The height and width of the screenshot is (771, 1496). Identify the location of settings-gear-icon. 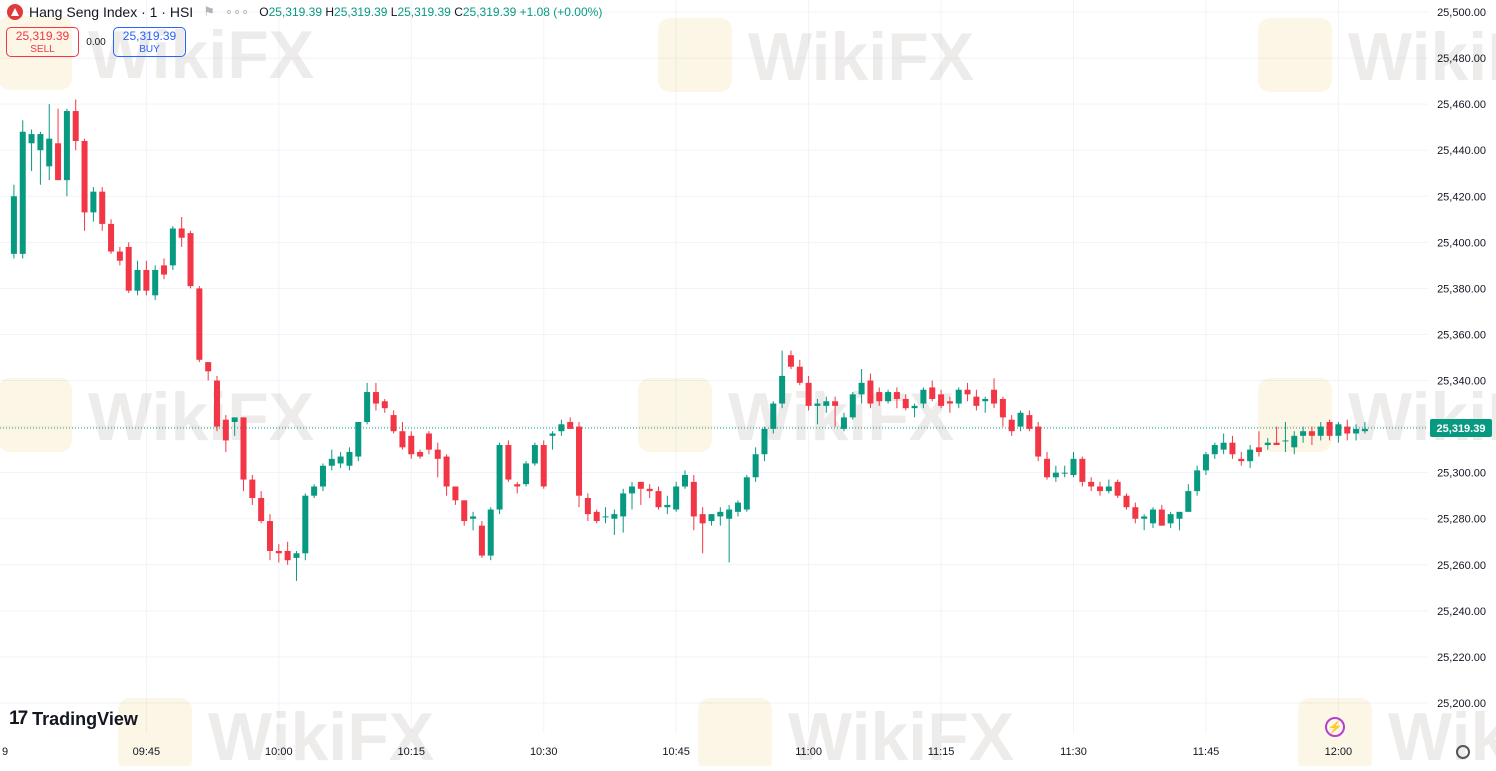
(1463, 752).